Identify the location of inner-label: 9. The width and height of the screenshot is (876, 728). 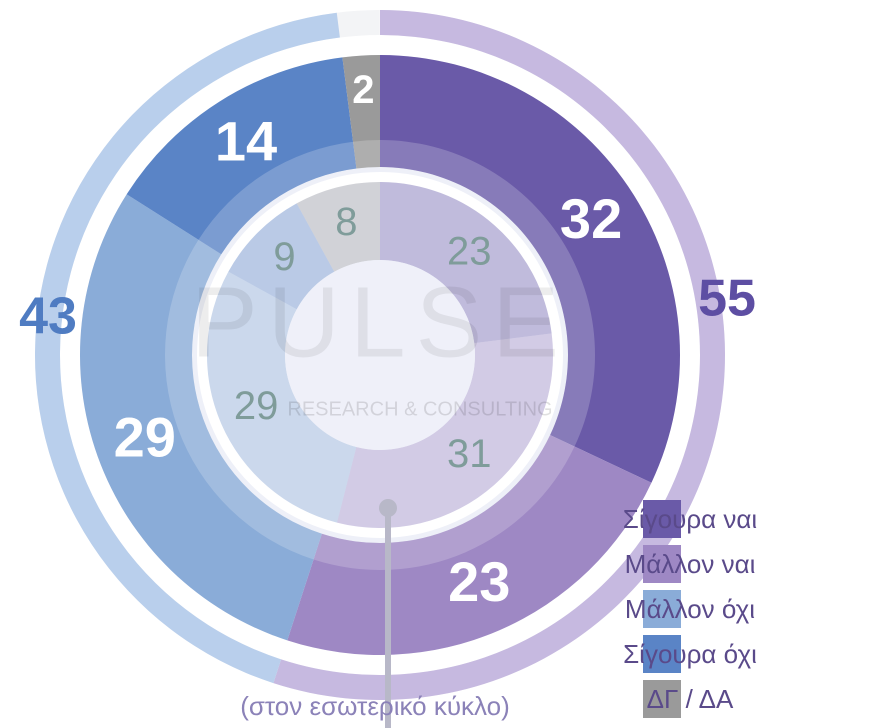
(284, 257).